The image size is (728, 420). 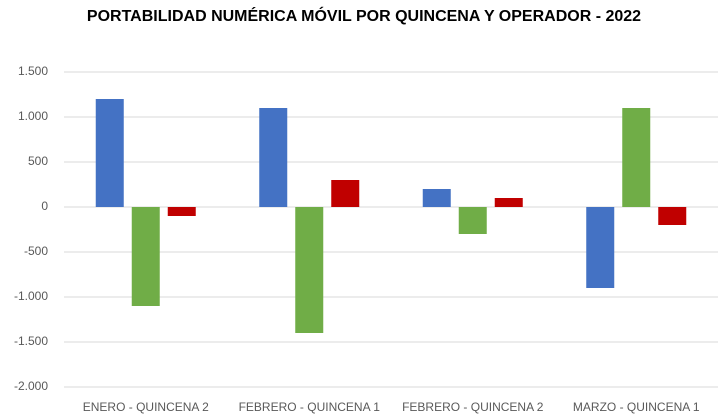 What do you see at coordinates (36, 251) in the screenshot?
I see `y-tick-label: -500` at bounding box center [36, 251].